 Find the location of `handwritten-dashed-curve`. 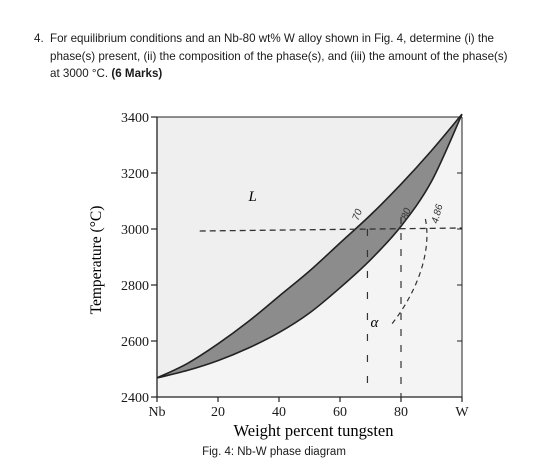

handwritten-dashed-curve is located at coordinates (409, 271).